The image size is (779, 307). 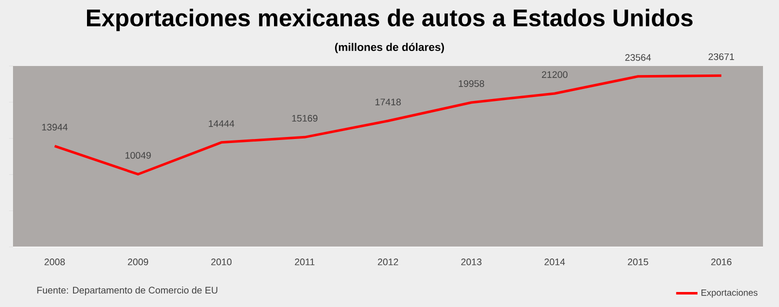 I want to click on data-label: 19958, so click(x=471, y=83).